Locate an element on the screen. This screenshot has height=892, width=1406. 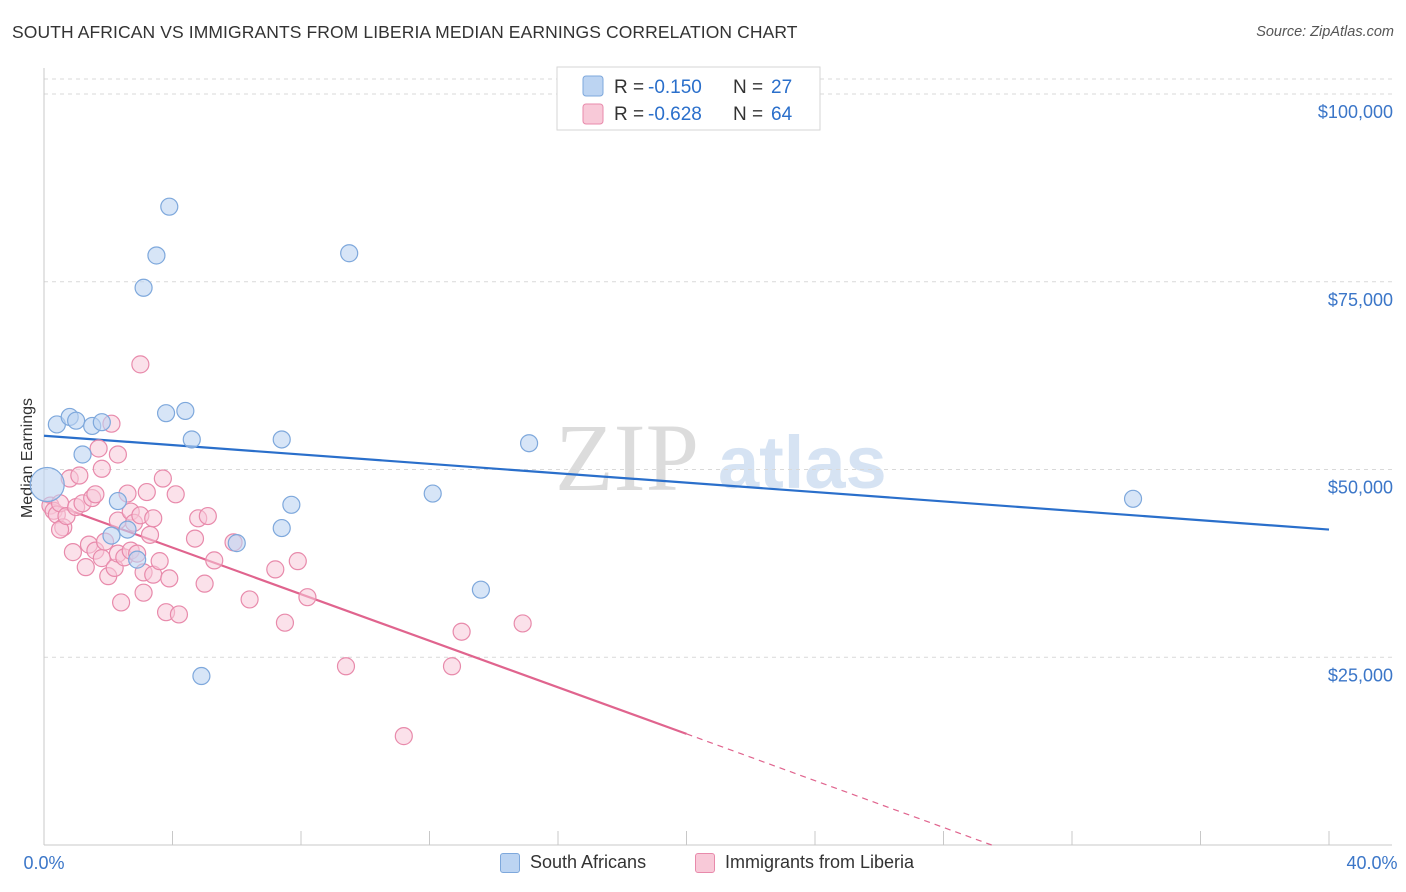
y-tick-label: $75,000 is located at coordinates (1360, 300).